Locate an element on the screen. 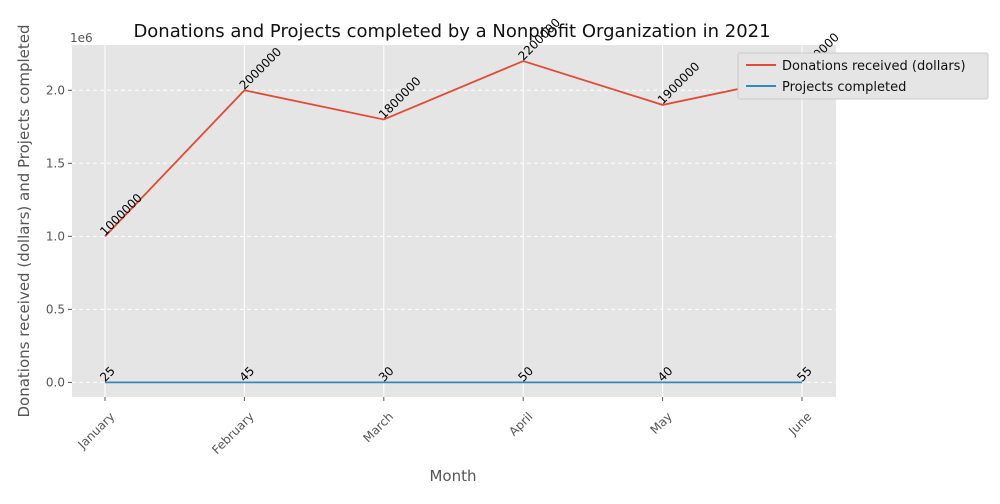  legend-label-donations: Donations received (dollars) is located at coordinates (874, 66).